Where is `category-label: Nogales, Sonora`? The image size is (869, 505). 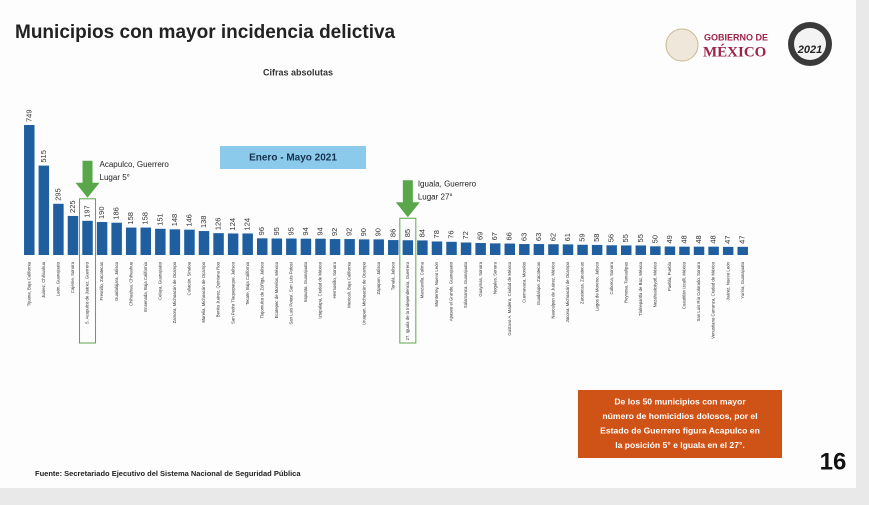 category-label: Nogales, Sonora is located at coordinates (494, 277).